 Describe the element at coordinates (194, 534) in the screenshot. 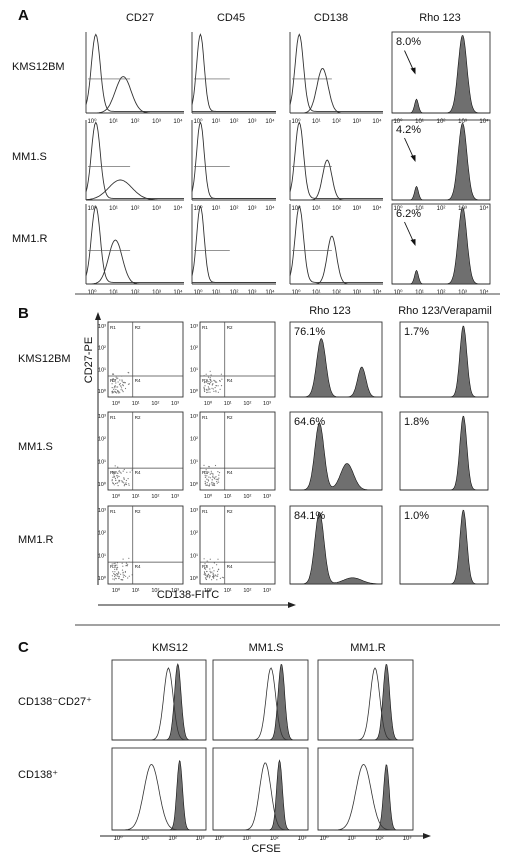

I see `panel-b-r2-dot1-ytick-2: 10²` at that location.